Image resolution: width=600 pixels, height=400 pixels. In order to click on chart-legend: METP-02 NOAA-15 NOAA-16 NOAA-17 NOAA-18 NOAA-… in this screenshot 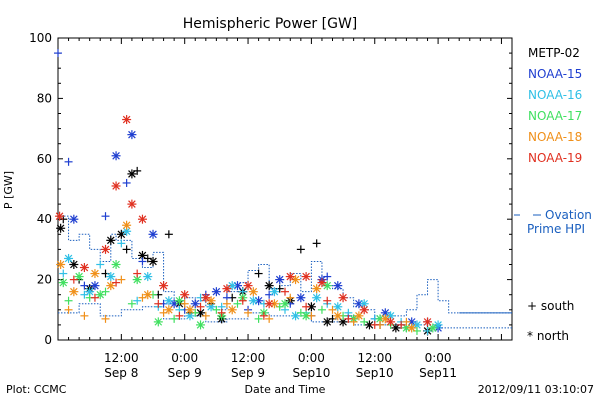, I will do `click(555, 105)`.